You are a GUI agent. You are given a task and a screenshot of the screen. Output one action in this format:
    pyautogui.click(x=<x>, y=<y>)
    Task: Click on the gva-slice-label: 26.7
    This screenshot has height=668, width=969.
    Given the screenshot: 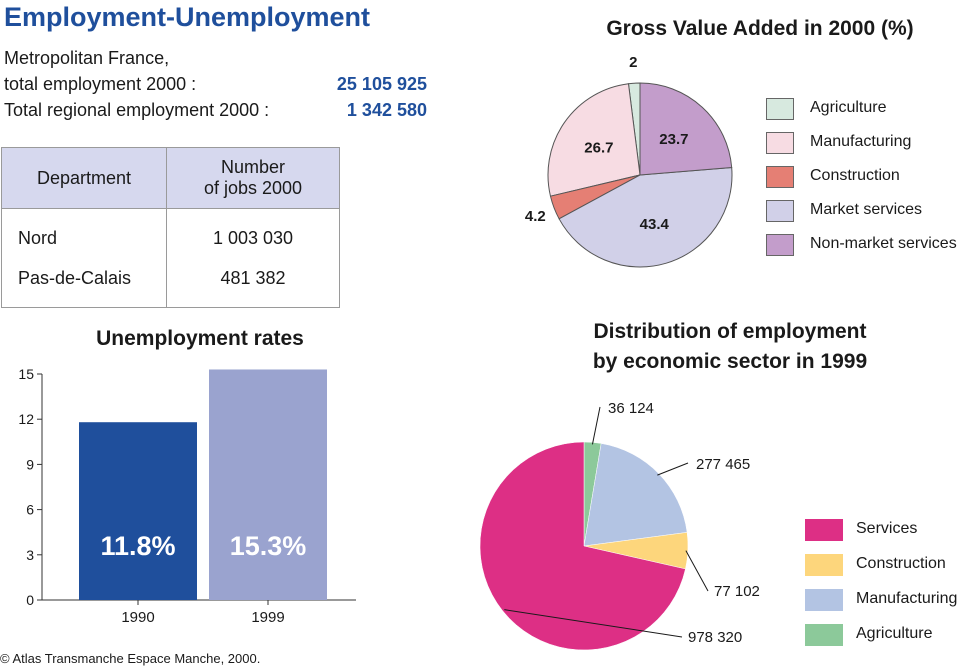 What is the action you would take?
    pyautogui.click(x=598, y=148)
    